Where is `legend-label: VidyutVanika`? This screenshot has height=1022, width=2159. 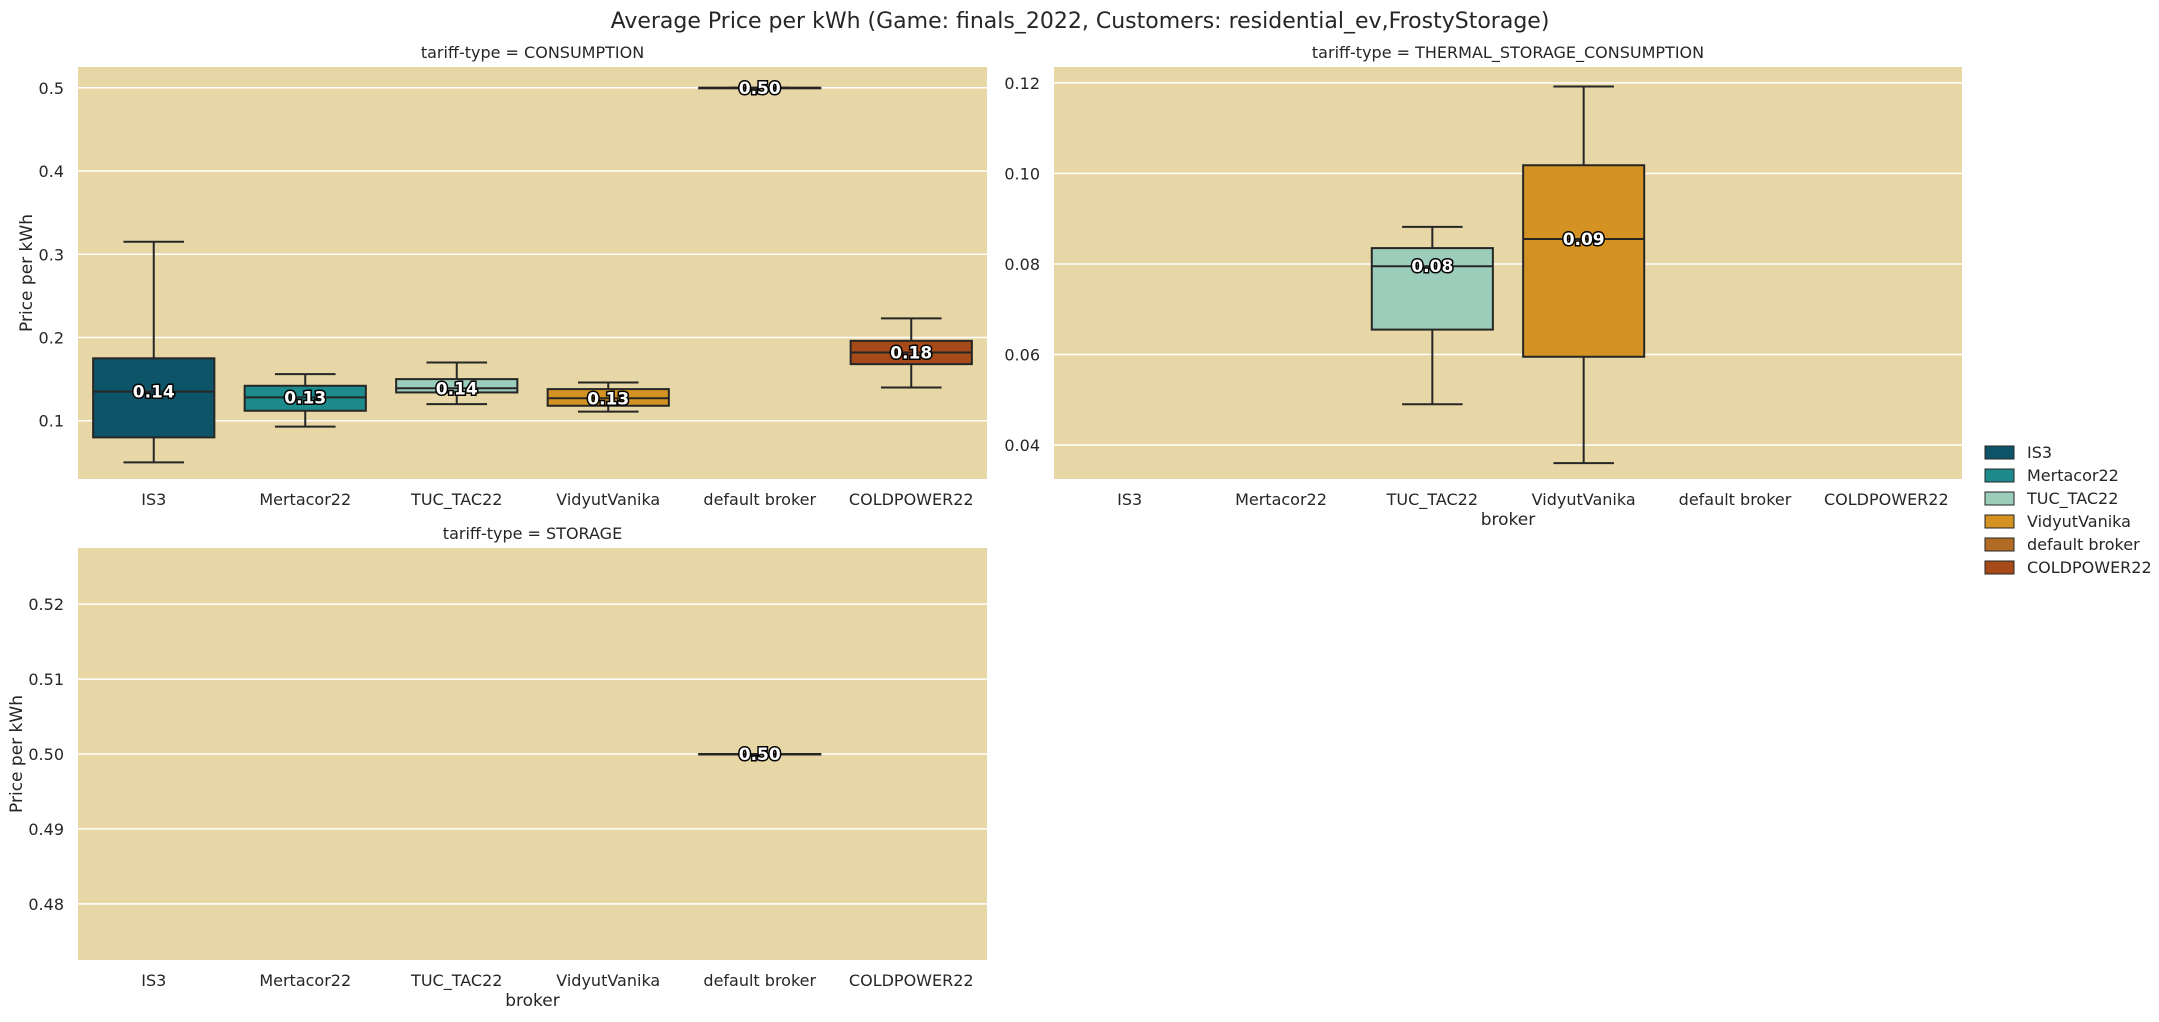 legend-label: VidyutVanika is located at coordinates (2079, 521).